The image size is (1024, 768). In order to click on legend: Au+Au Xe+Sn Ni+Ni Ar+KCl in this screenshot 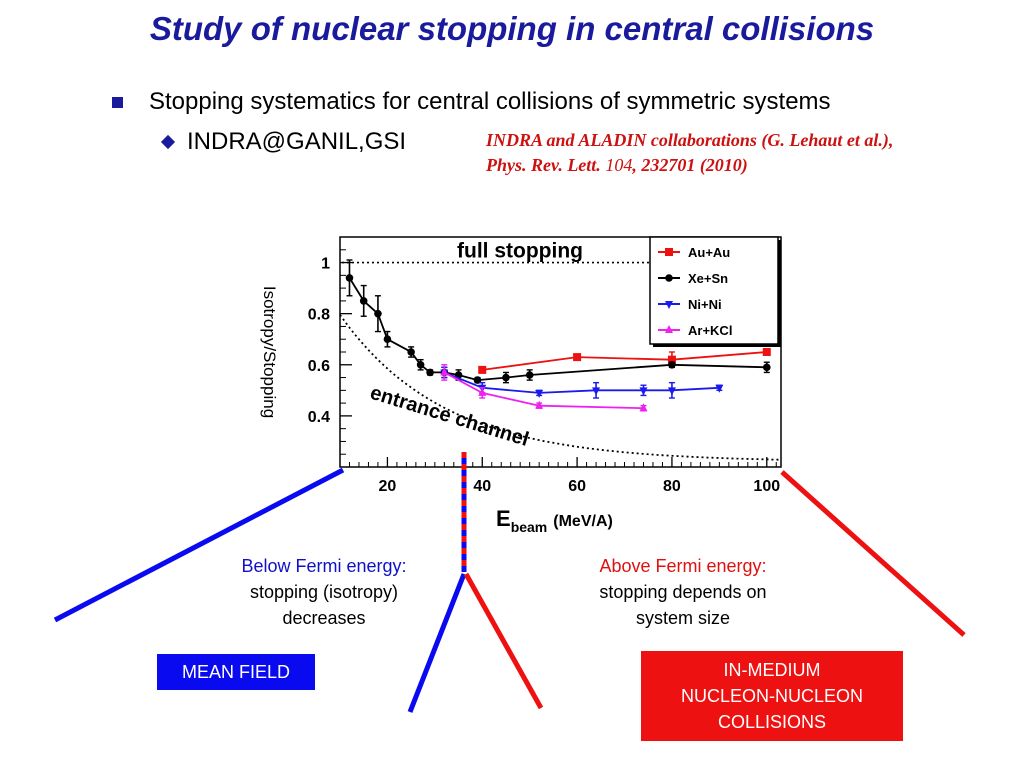, I will do `click(715, 291)`.